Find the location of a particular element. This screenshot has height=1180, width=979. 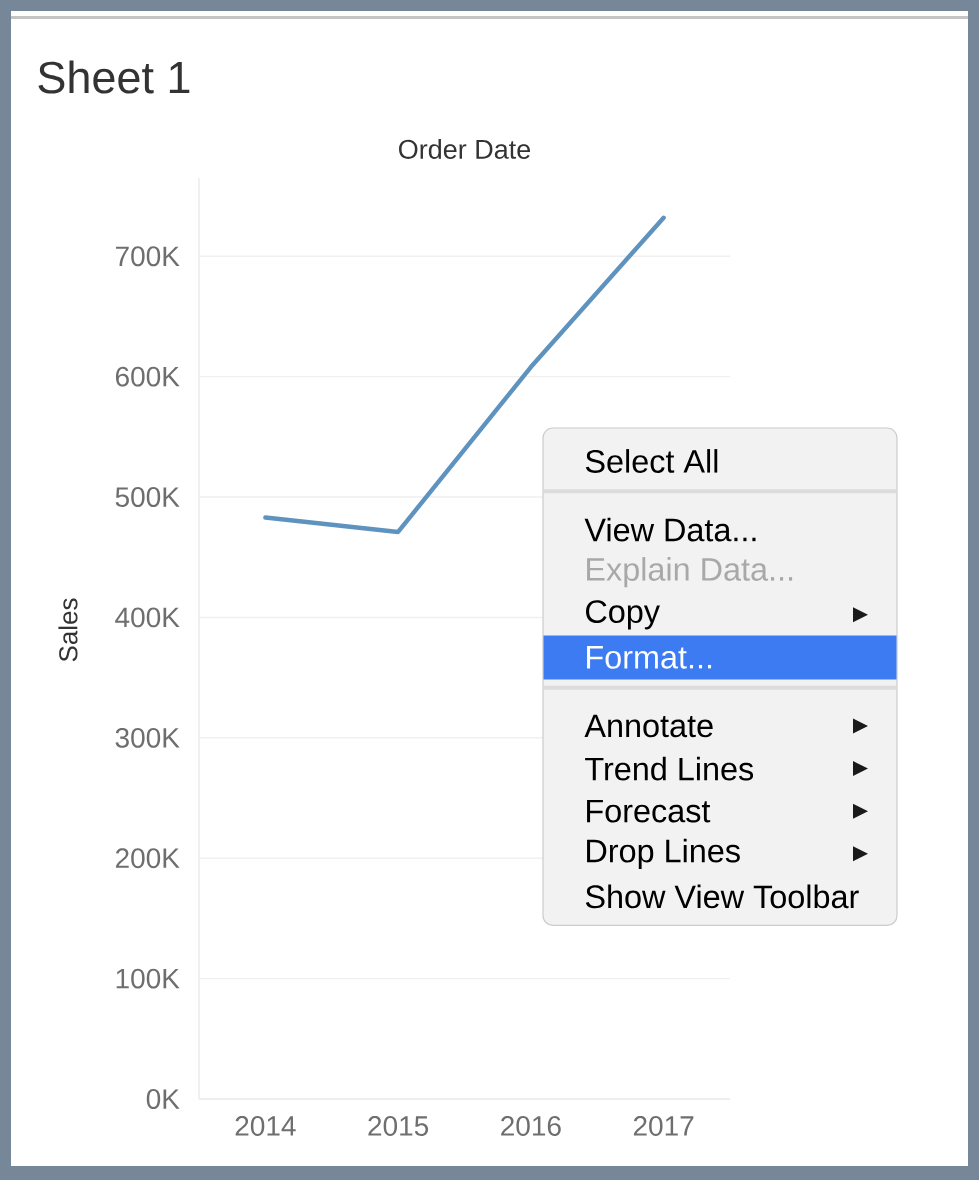

x-tick-label: 2016 is located at coordinates (531, 1126).